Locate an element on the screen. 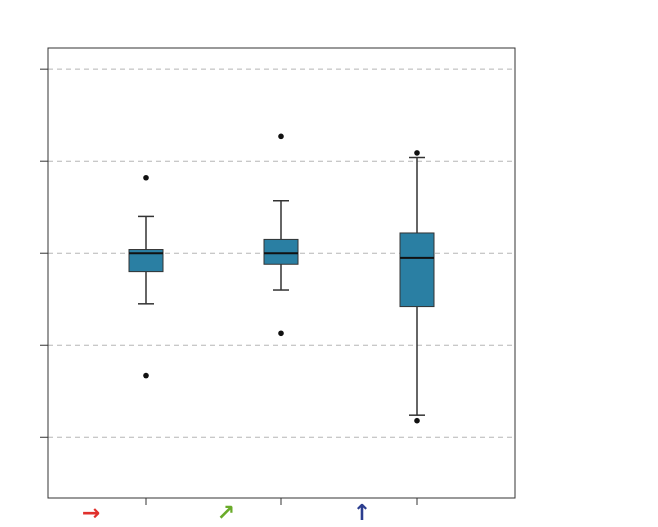 The image size is (658, 527). x-tick-label: ↑ is located at coordinates (362, 513).